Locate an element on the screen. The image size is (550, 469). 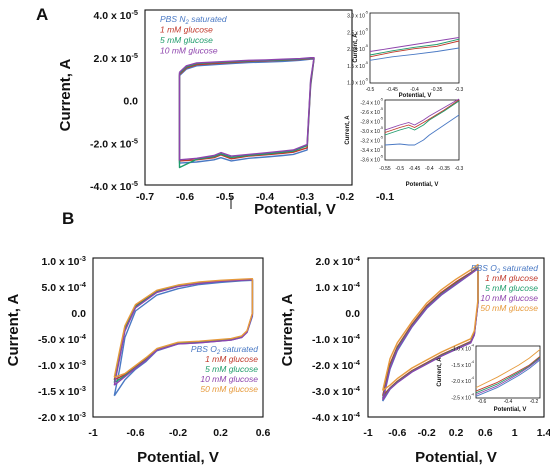
x-tick-label: -0.45 is located at coordinates (415, 169).